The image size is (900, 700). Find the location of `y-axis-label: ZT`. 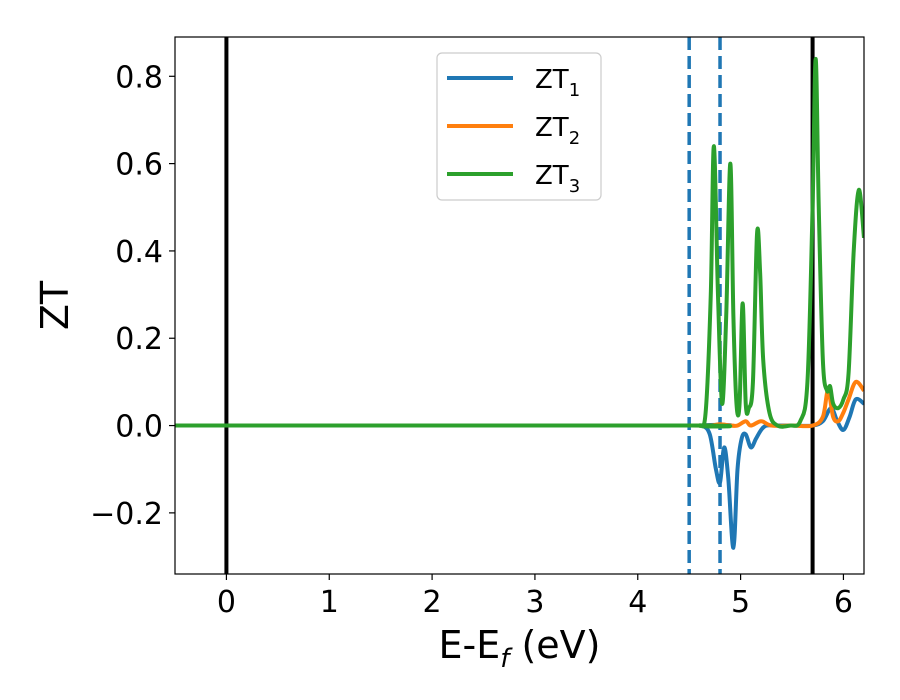

y-axis-label: ZT is located at coordinates (55, 305).